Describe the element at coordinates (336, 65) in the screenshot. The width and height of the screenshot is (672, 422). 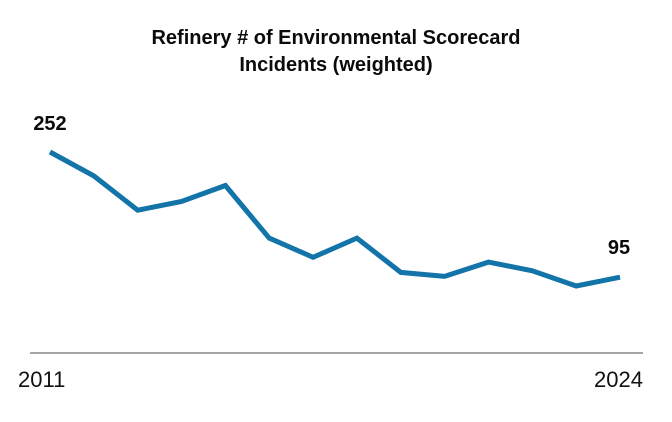
I see `chart-title-line2: Incidents (weighted)` at that location.